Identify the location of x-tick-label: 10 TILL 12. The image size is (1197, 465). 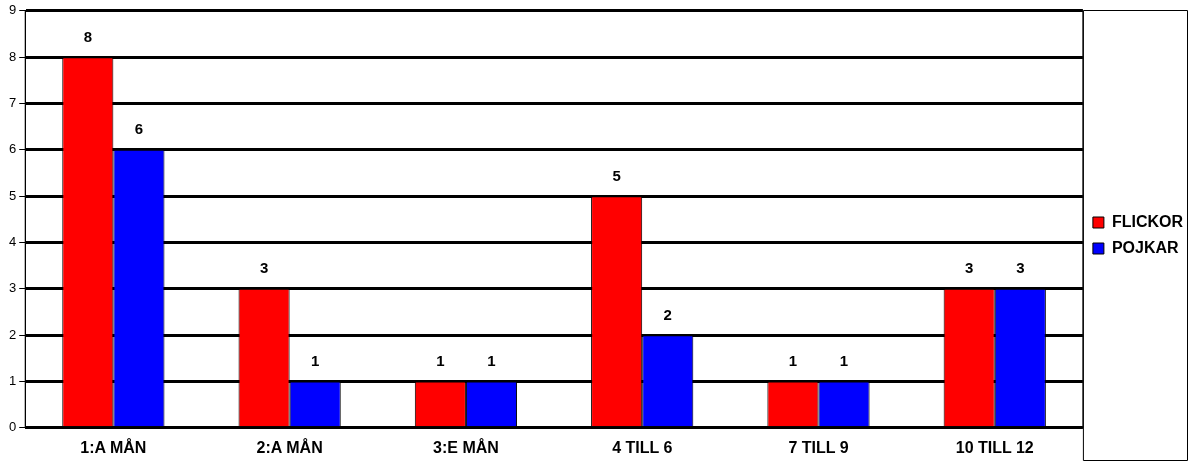
(994, 447).